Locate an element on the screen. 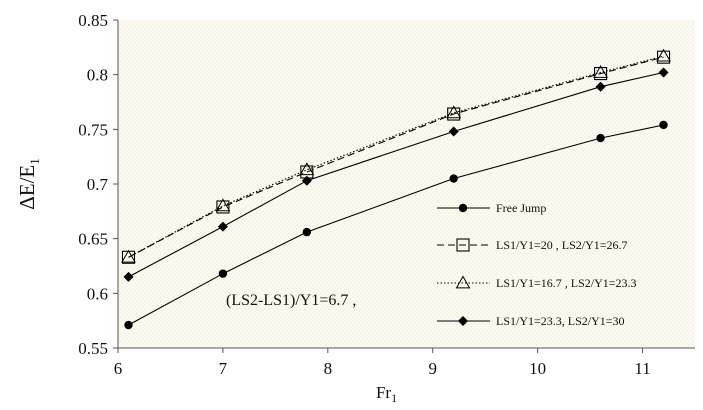 This screenshot has height=410, width=703. x-tick-label: 7 is located at coordinates (223, 368).